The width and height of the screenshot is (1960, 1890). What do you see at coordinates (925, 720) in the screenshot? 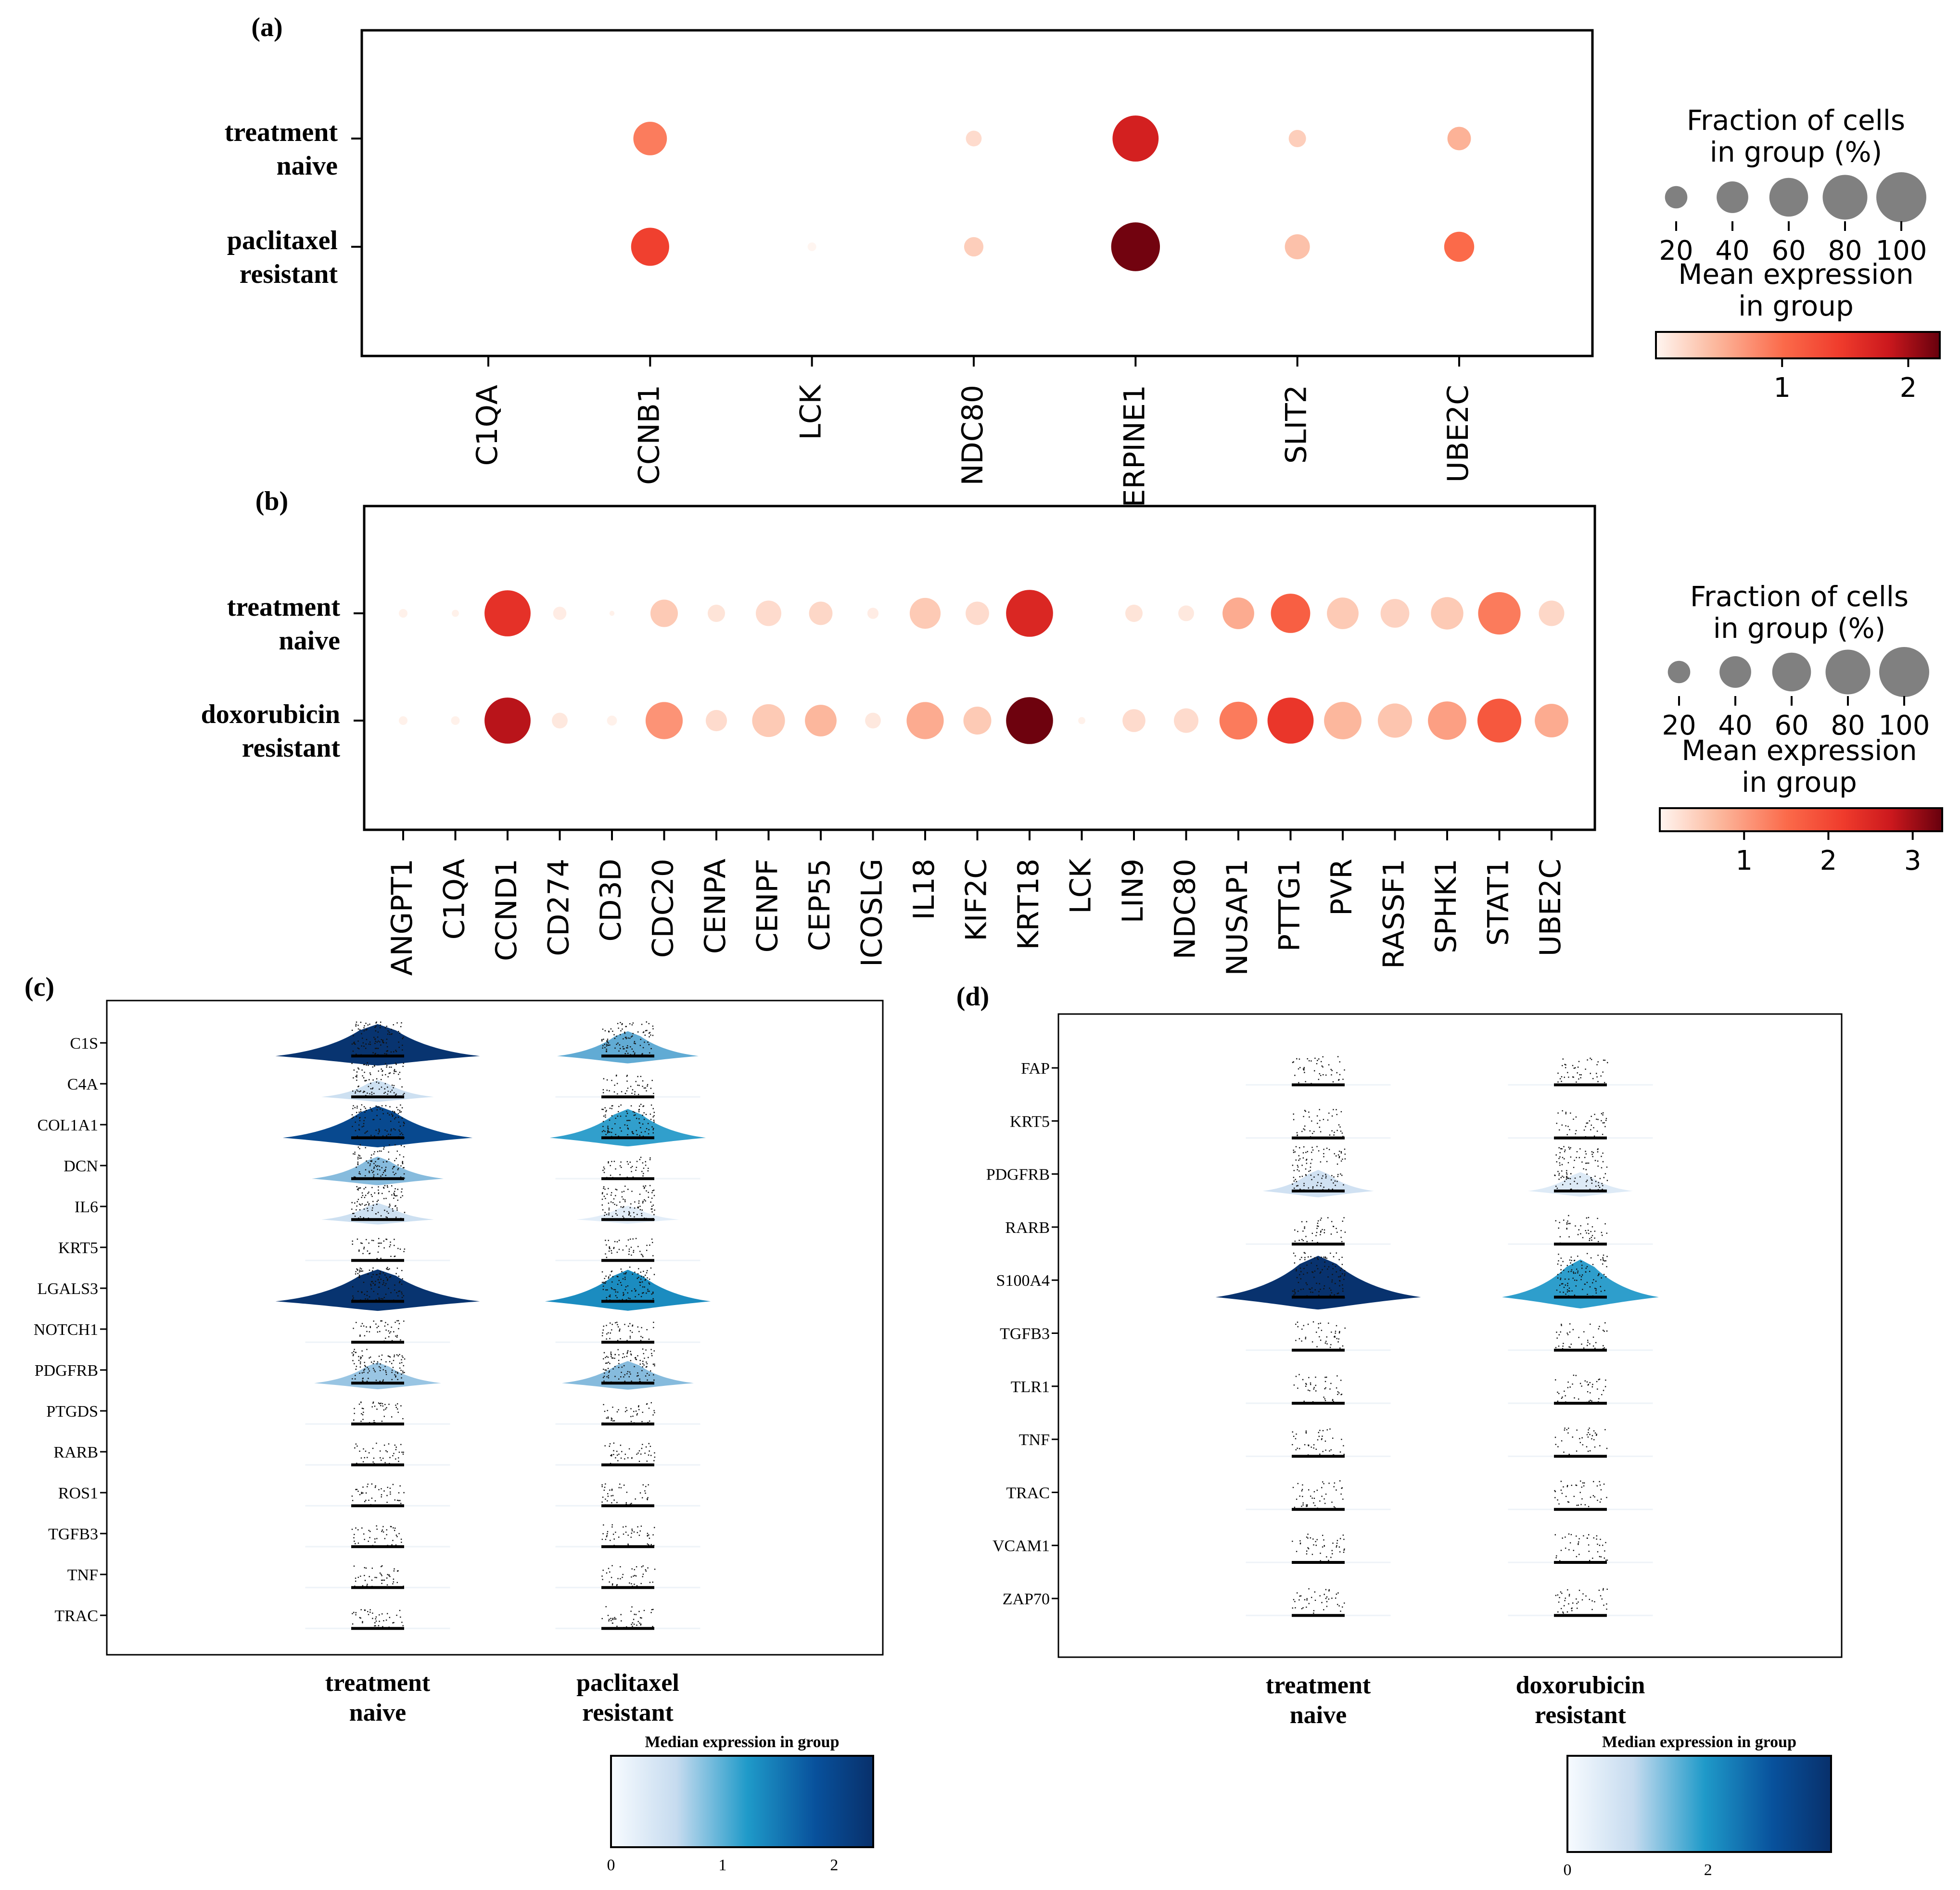
I see `dot-il18` at bounding box center [925, 720].